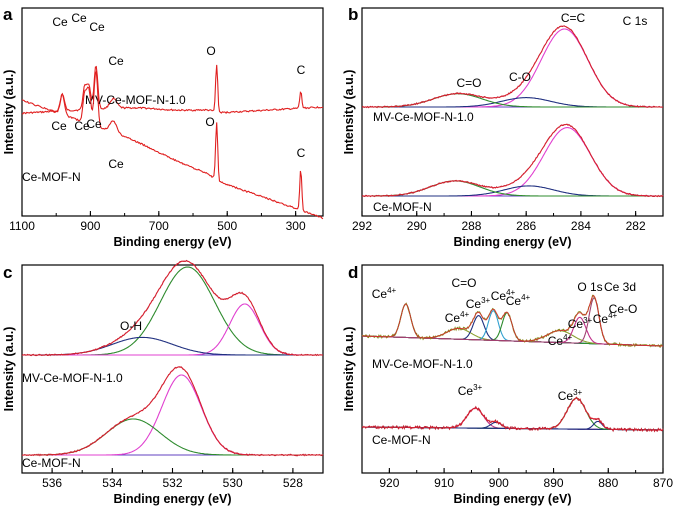 The height and width of the screenshot is (520, 685). What do you see at coordinates (233, 483) in the screenshot?
I see `x-tick-label: 530` at bounding box center [233, 483].